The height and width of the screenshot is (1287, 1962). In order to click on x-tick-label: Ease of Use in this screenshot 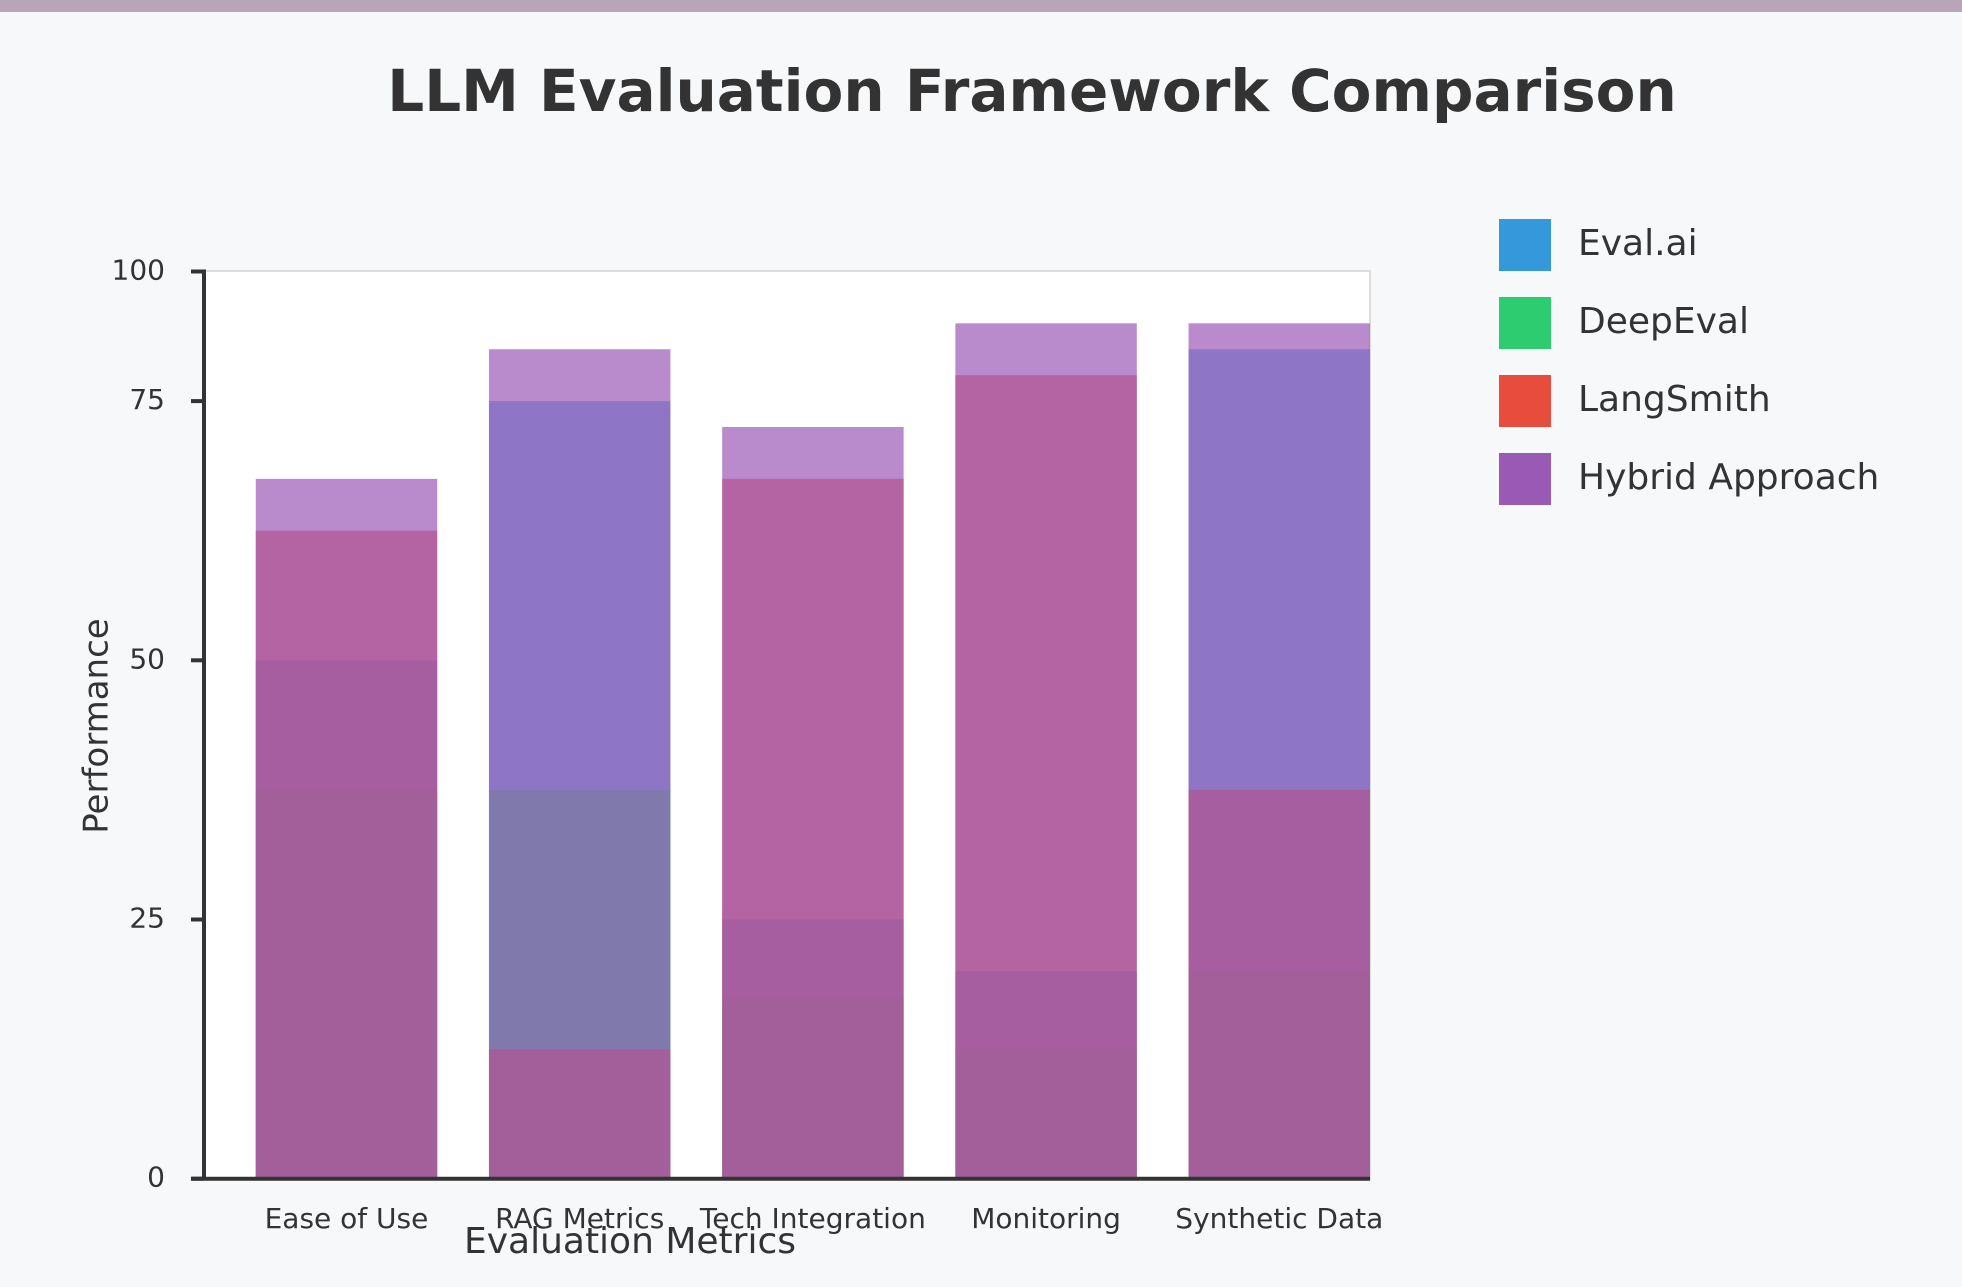, I will do `click(347, 1218)`.